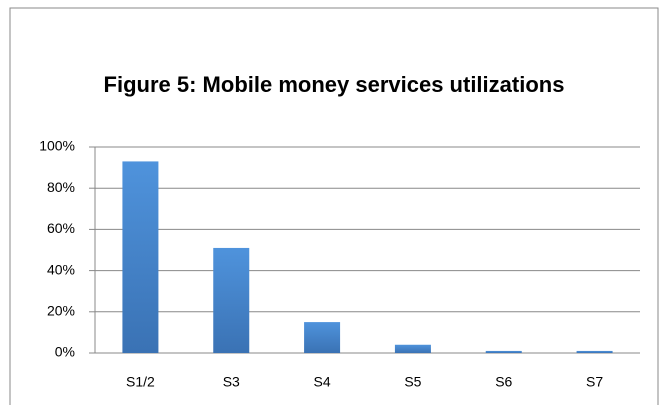 This screenshot has width=667, height=405. I want to click on x-tick-label: S7, so click(594, 382).